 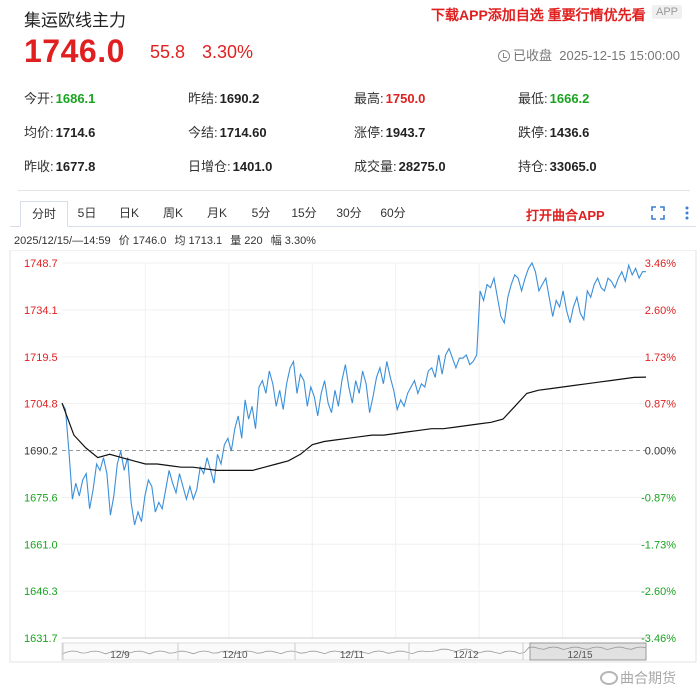 What do you see at coordinates (638, 678) in the screenshot?
I see `weibo-watermark: 曲合期货` at bounding box center [638, 678].